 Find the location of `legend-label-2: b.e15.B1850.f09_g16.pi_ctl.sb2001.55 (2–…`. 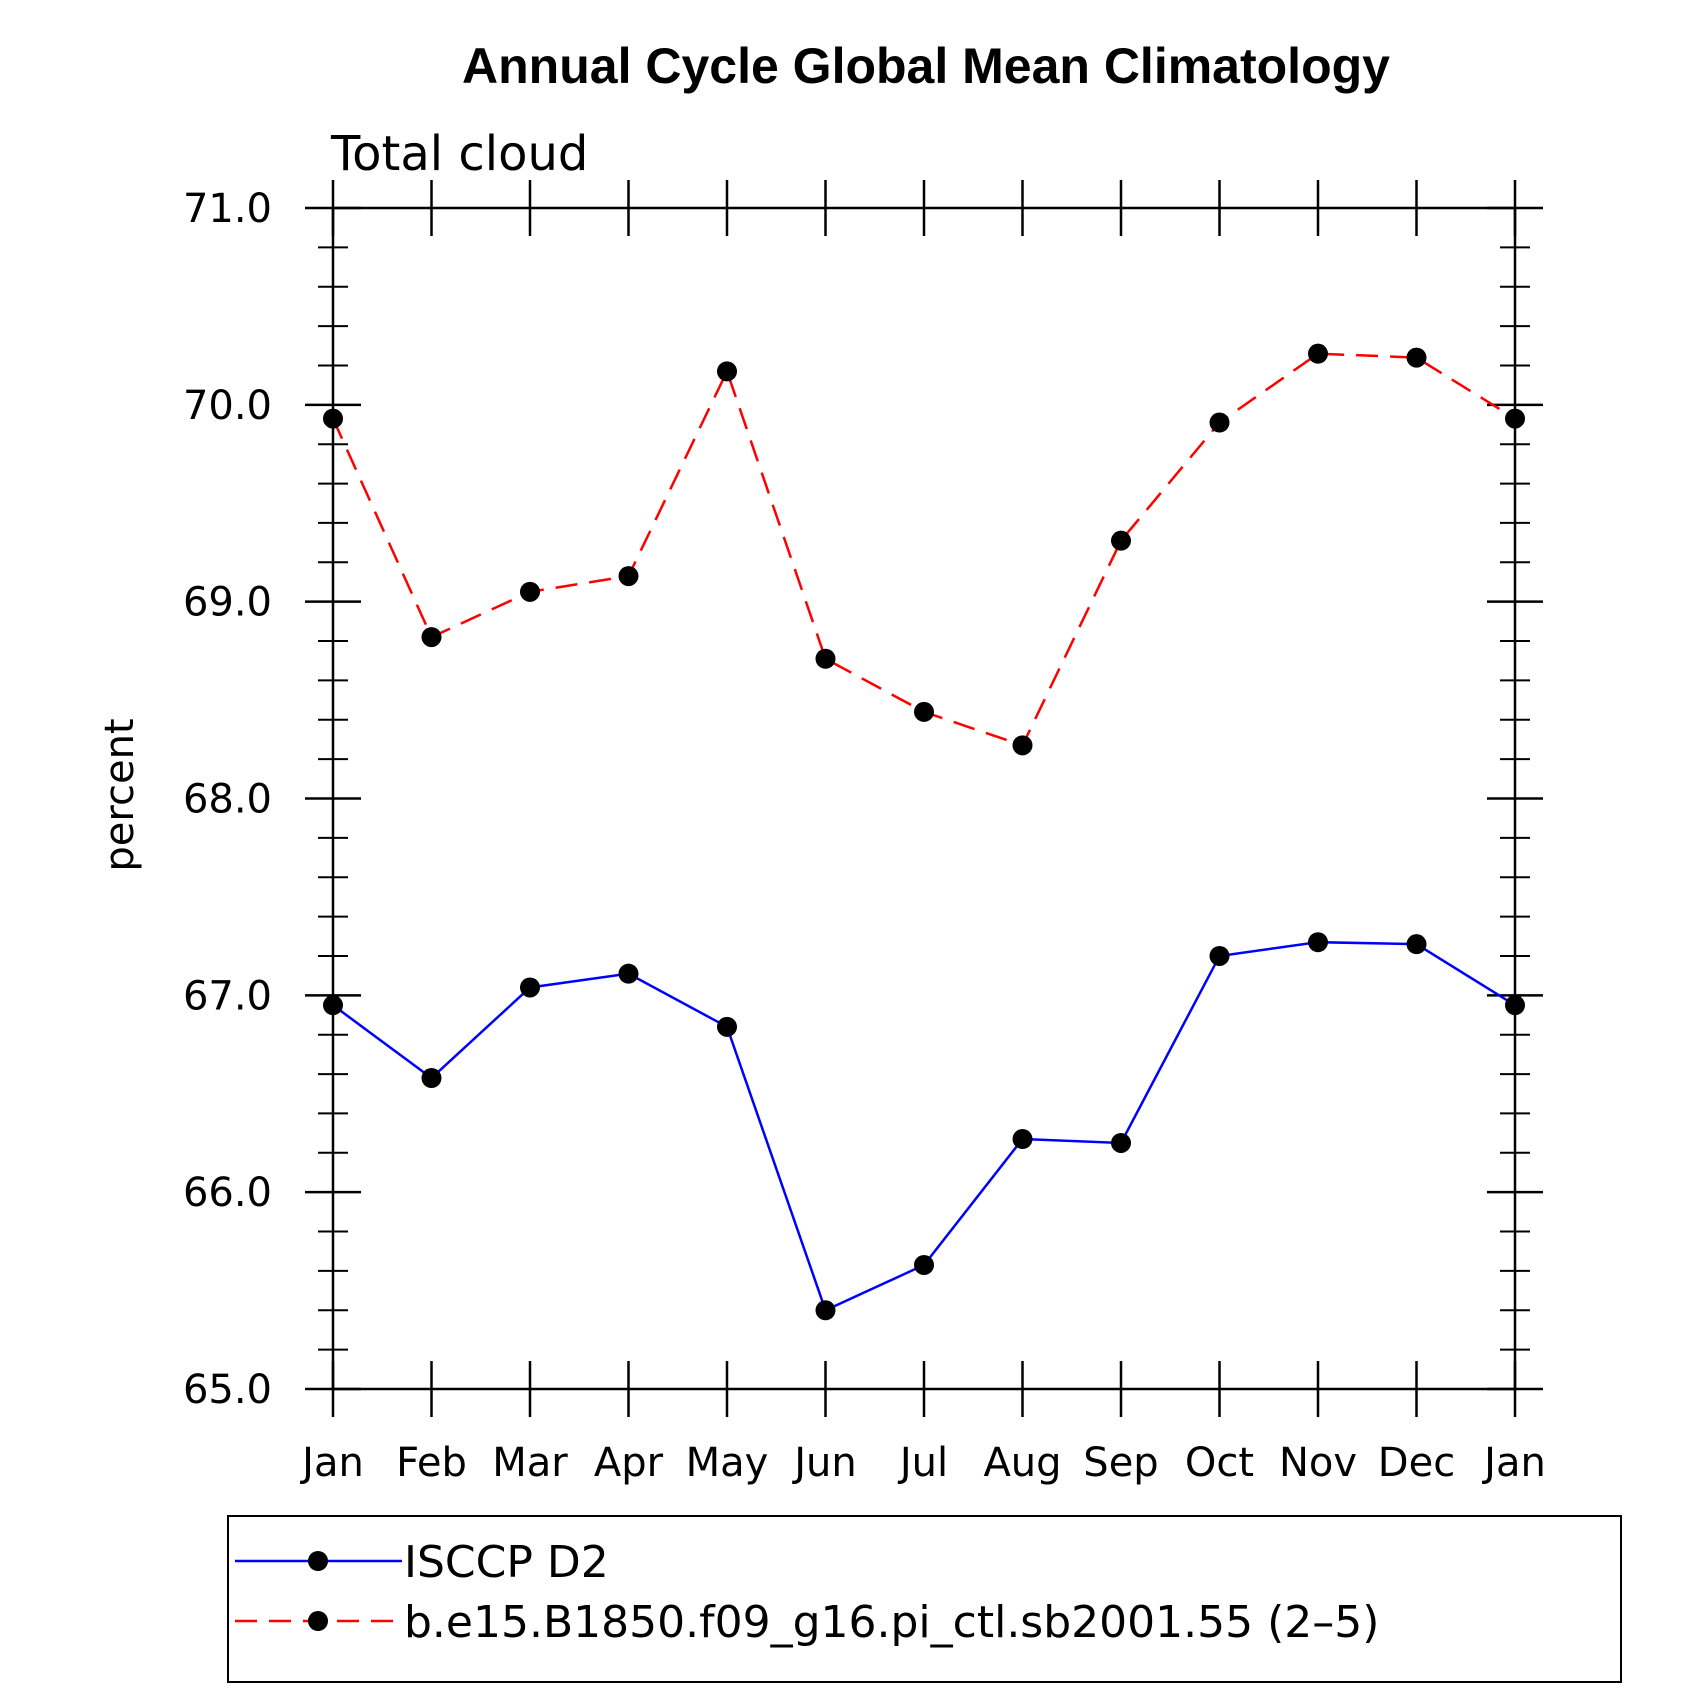

legend-label-2: b.e15.B1850.f09_g16.pi_ctl.sb2001.55 (2–… is located at coordinates (891, 1622).